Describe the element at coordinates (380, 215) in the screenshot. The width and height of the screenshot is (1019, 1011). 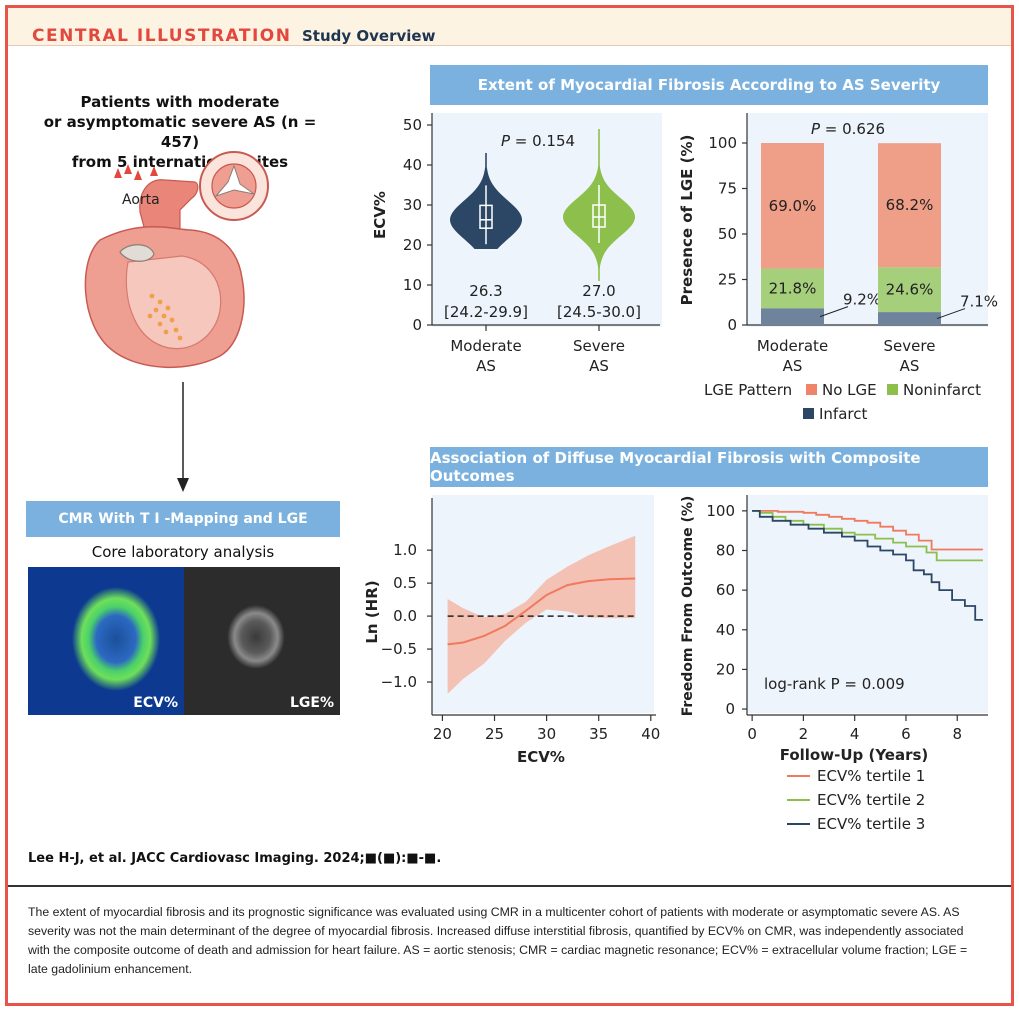
I see `y-axis-label: ECV%` at that location.